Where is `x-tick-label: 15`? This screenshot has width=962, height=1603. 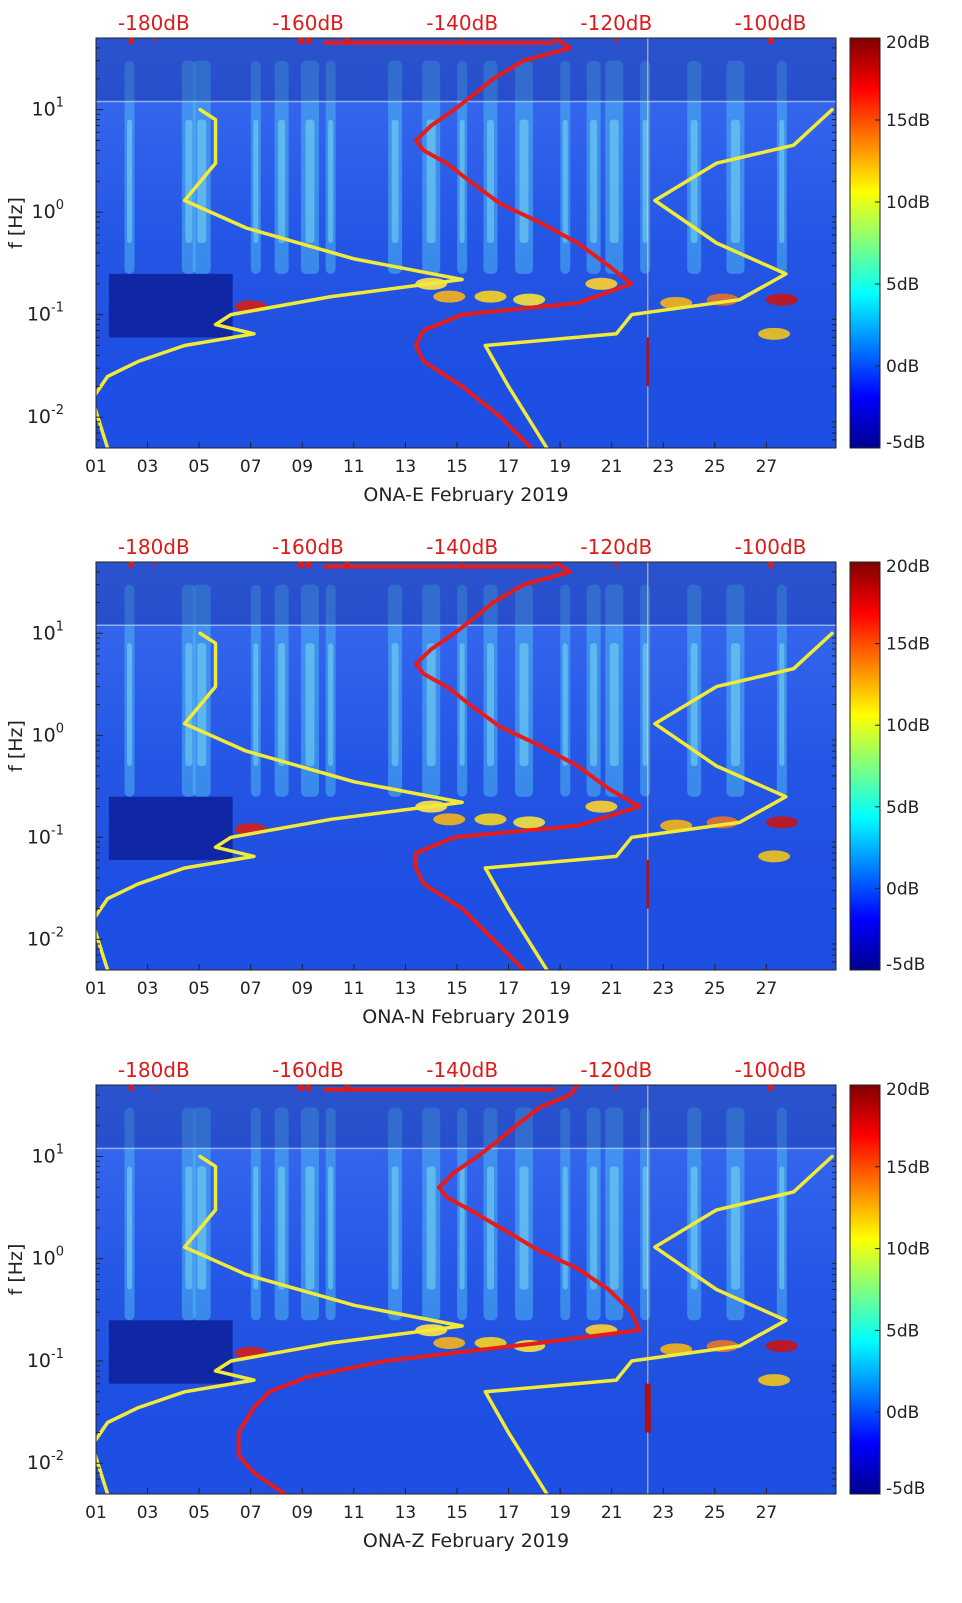
x-tick-label: 15 is located at coordinates (457, 467).